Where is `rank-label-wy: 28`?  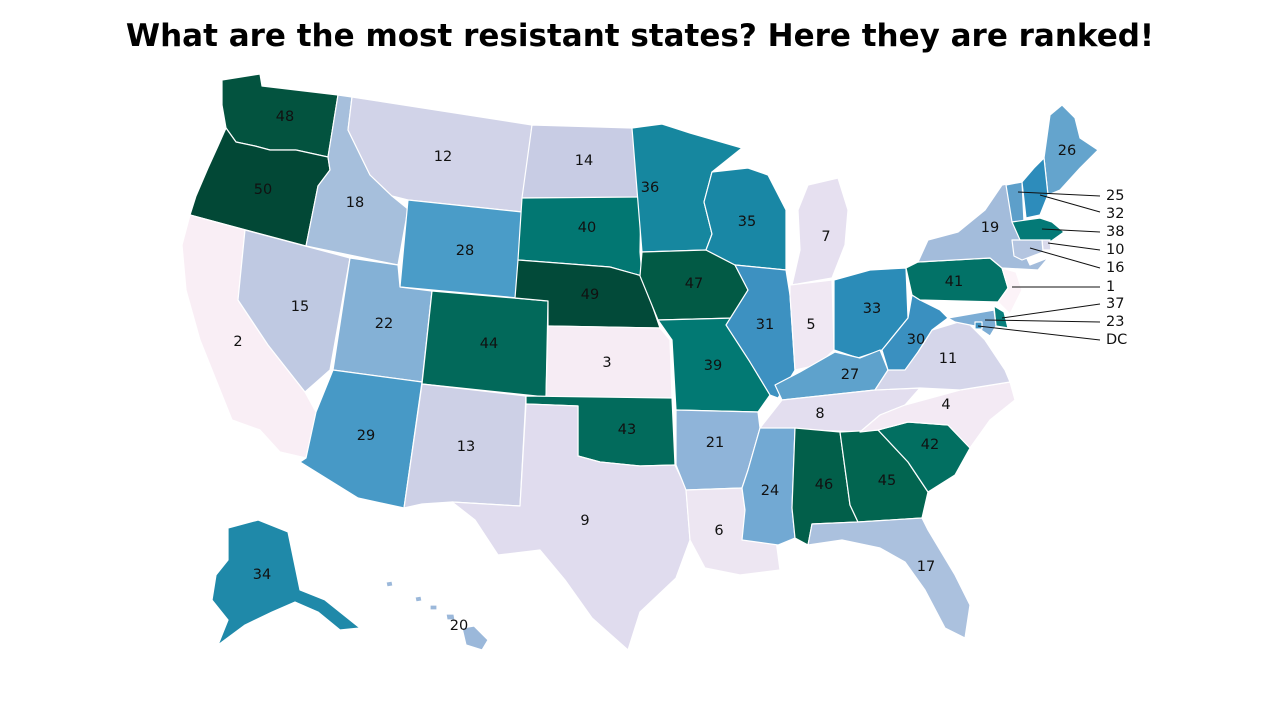 rank-label-wy: 28 is located at coordinates (465, 251).